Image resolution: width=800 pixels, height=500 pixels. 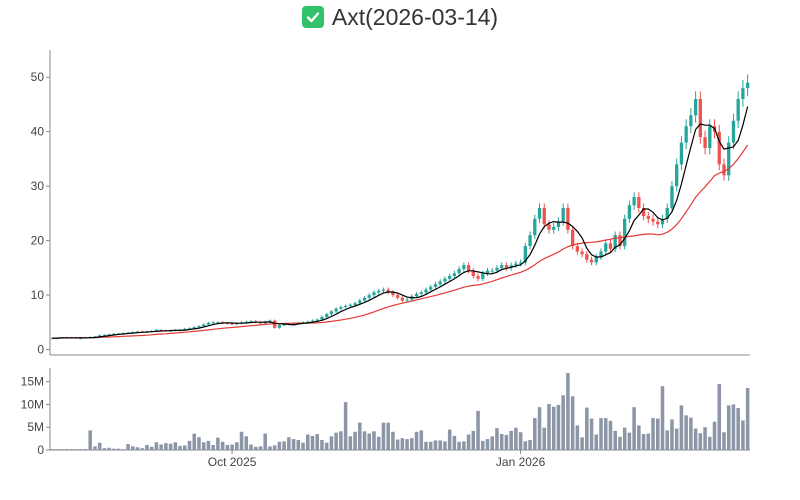 I want to click on chart-title-bar: Axt(2026-03-14), so click(x=400, y=17).